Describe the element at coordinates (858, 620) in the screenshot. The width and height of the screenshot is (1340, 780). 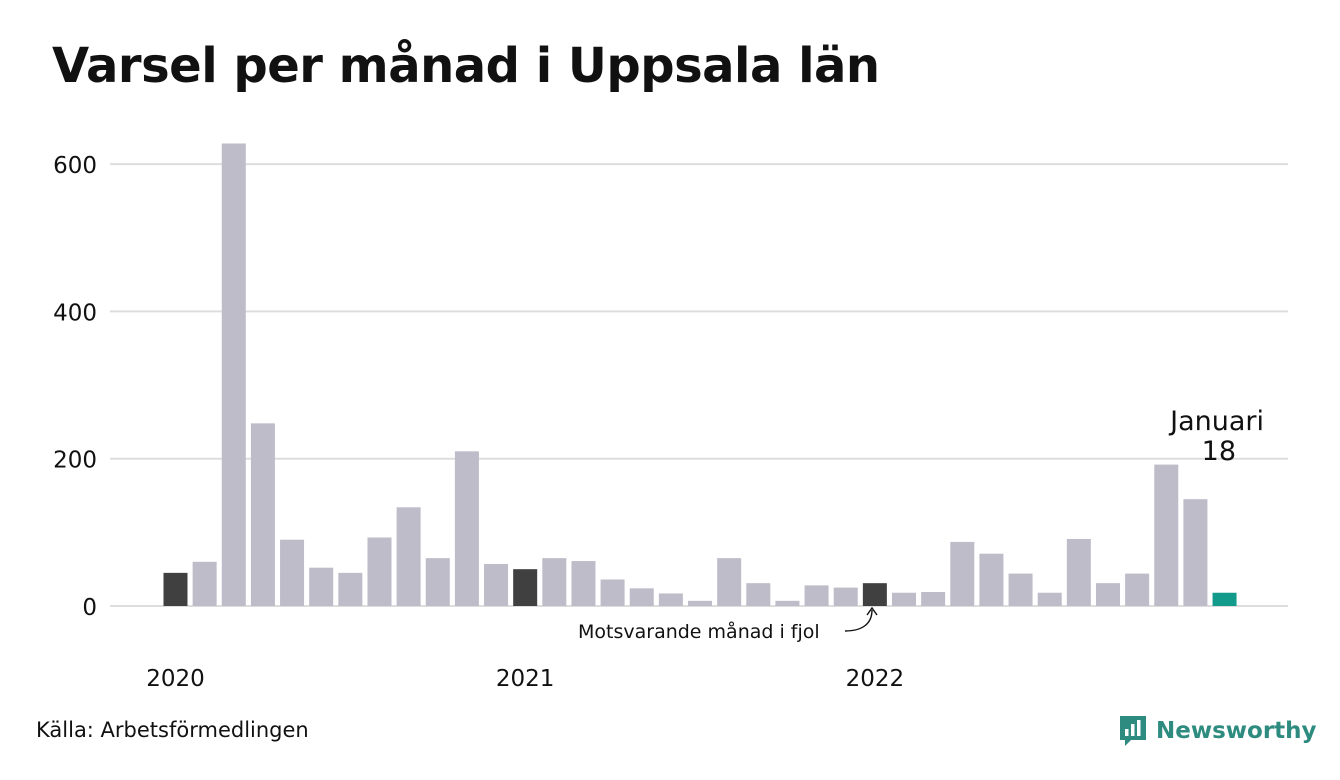
I see `comparison-arrow` at that location.